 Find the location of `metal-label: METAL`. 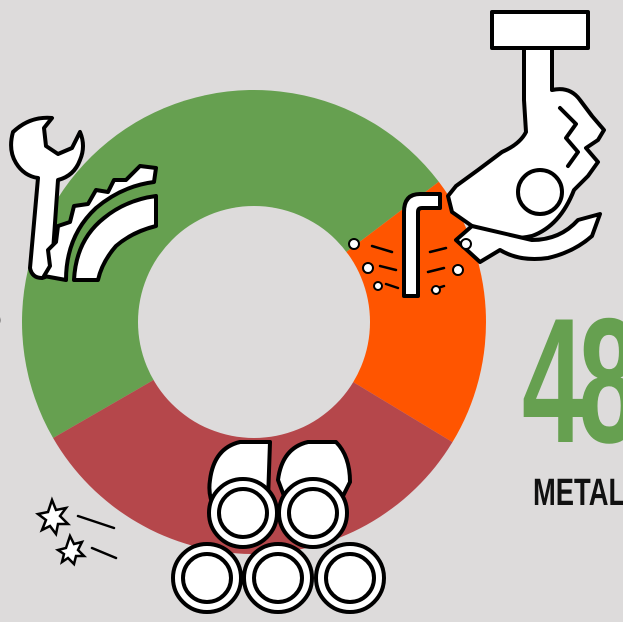

metal-label: METAL is located at coordinates (578, 493).